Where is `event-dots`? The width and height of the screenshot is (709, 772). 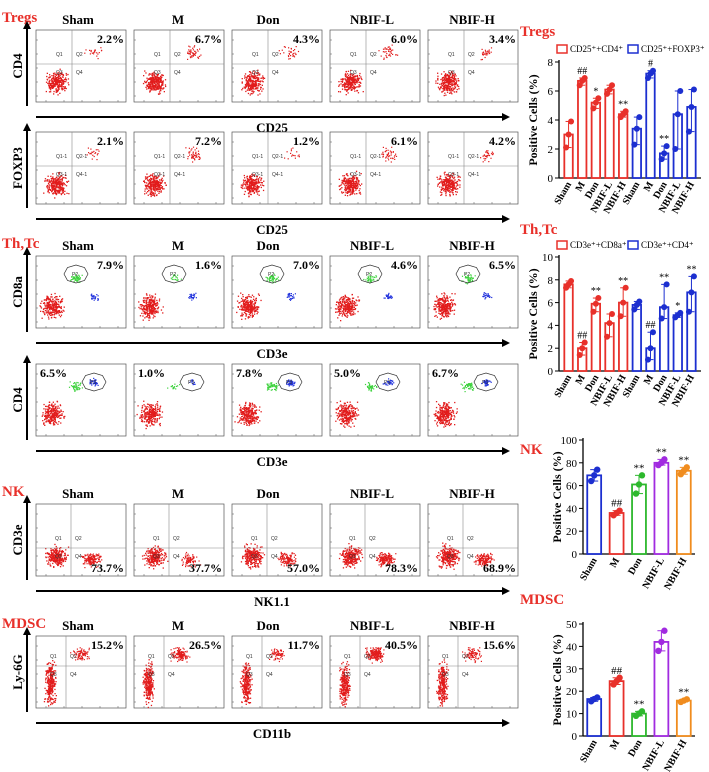 event-dots is located at coordinates (270, 71).